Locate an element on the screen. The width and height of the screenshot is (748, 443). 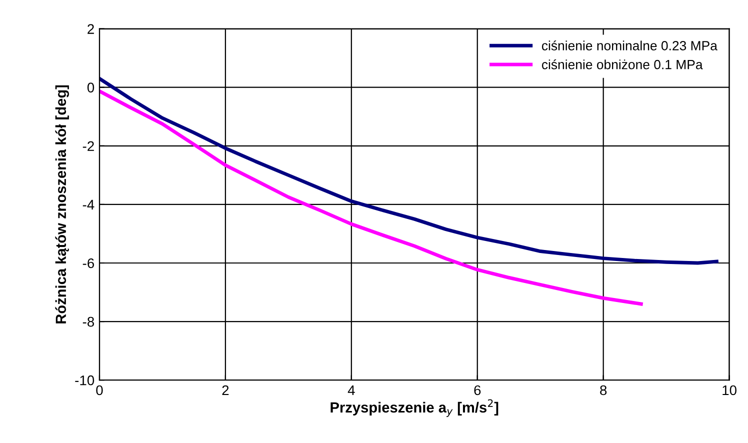
x-tick-label: 10 is located at coordinates (729, 390).